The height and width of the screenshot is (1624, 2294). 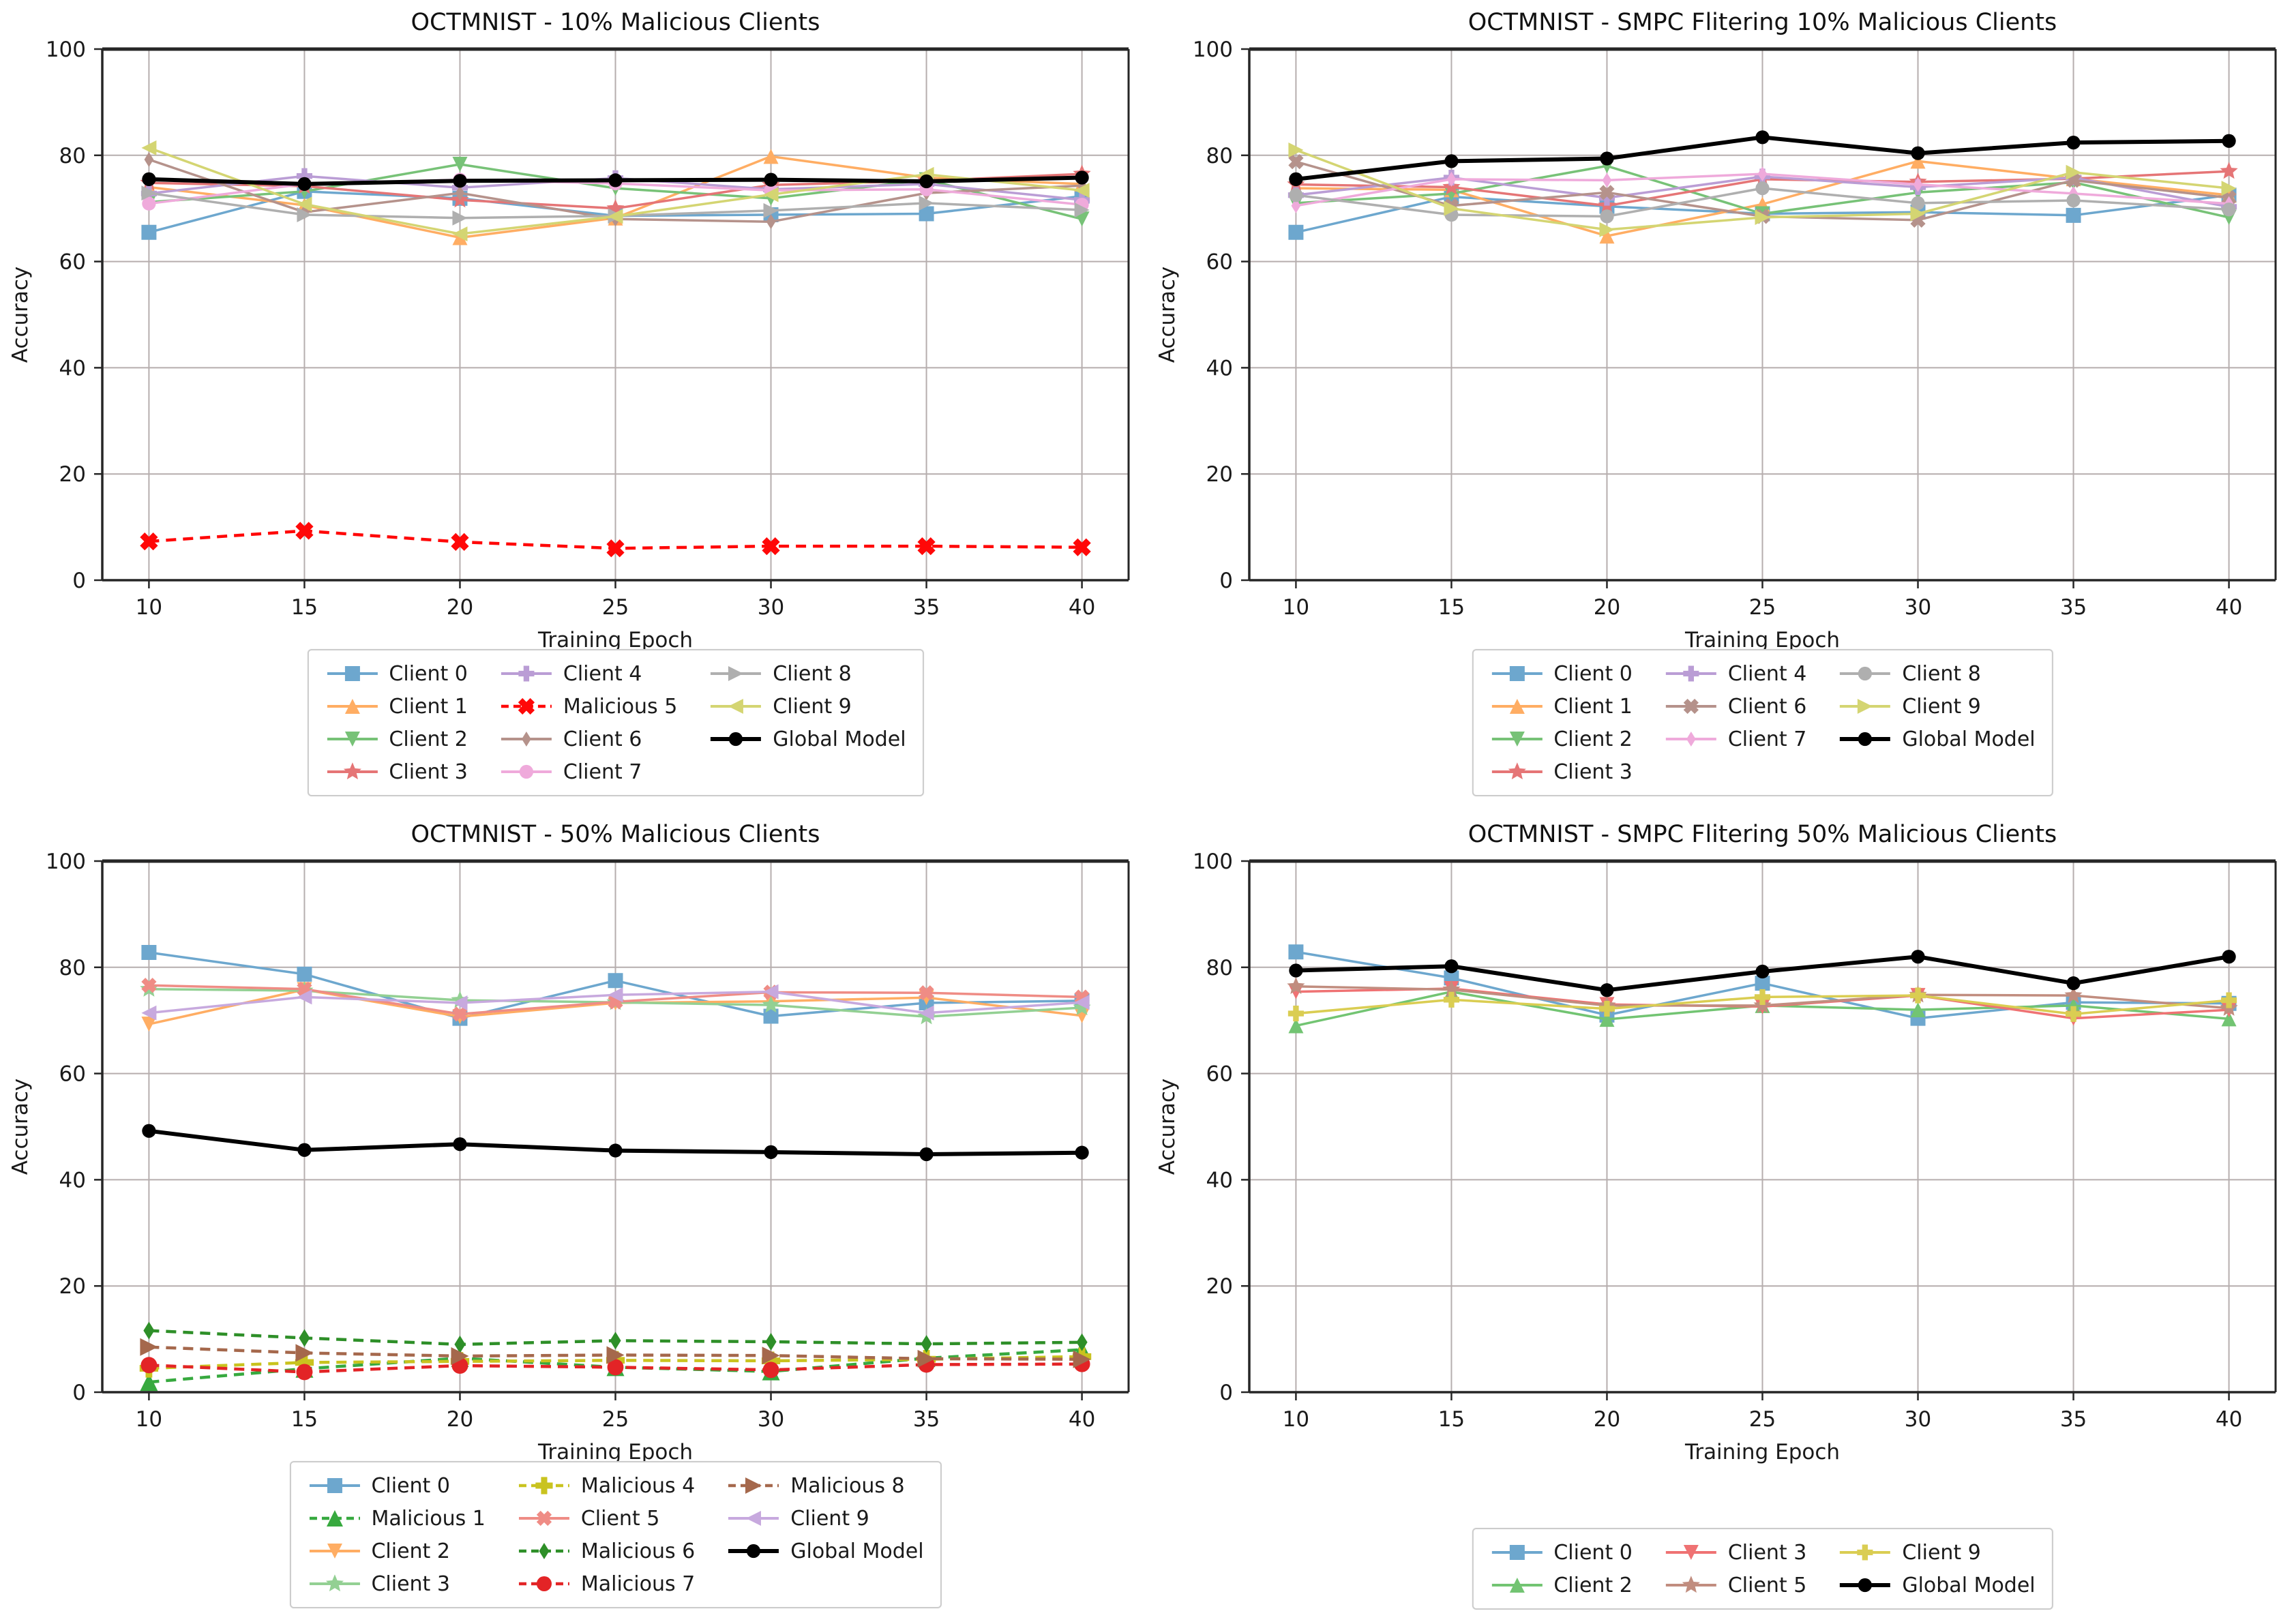 What do you see at coordinates (72, 474) in the screenshot?
I see `y-tick-label: 20` at bounding box center [72, 474].